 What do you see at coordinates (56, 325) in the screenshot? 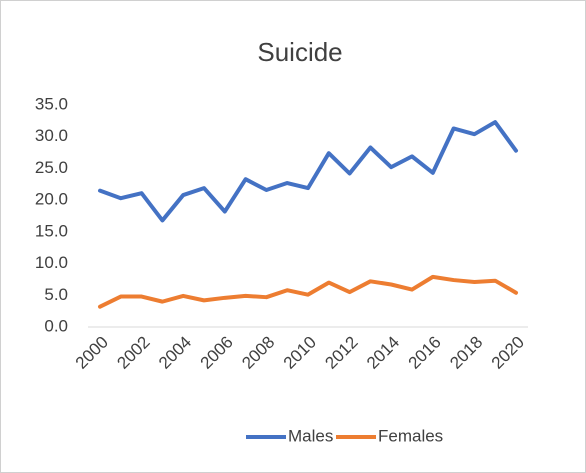
I see `y-tick-label: 0.0` at bounding box center [56, 325].